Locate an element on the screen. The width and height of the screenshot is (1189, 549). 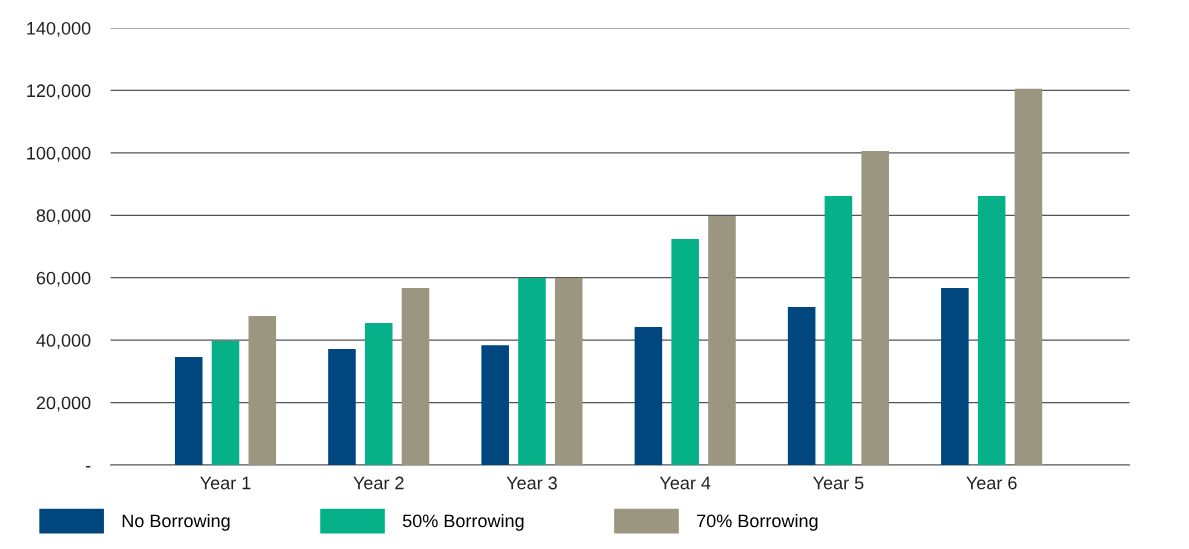
y-tick-label: 140,000 is located at coordinates (59, 29).